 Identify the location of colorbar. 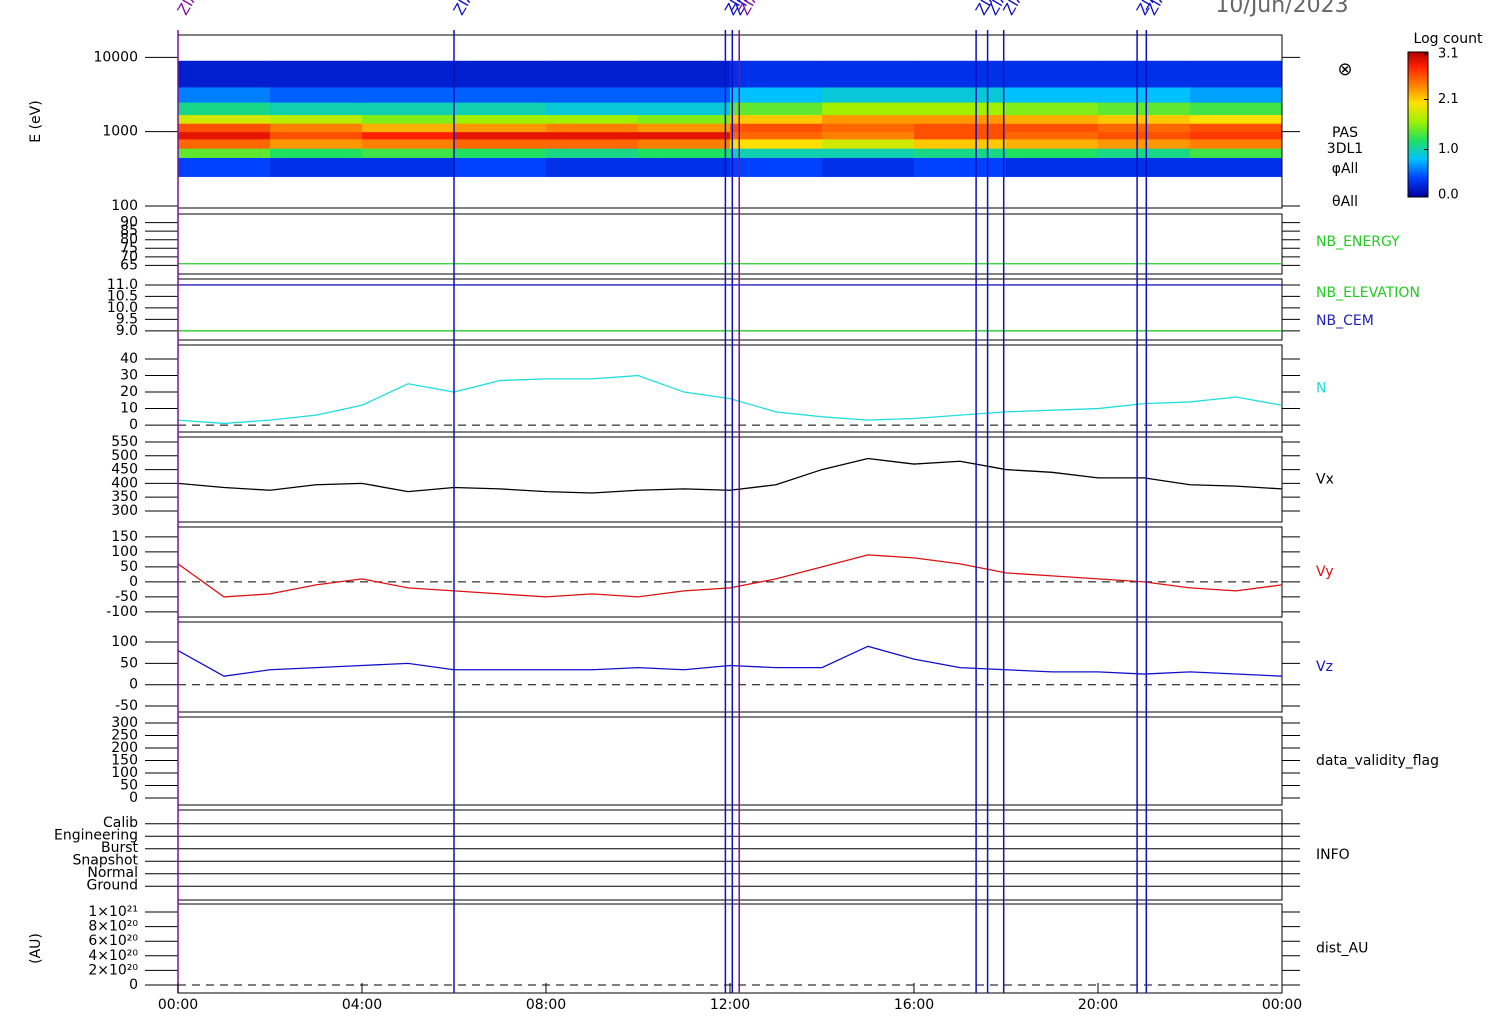
(1418, 124).